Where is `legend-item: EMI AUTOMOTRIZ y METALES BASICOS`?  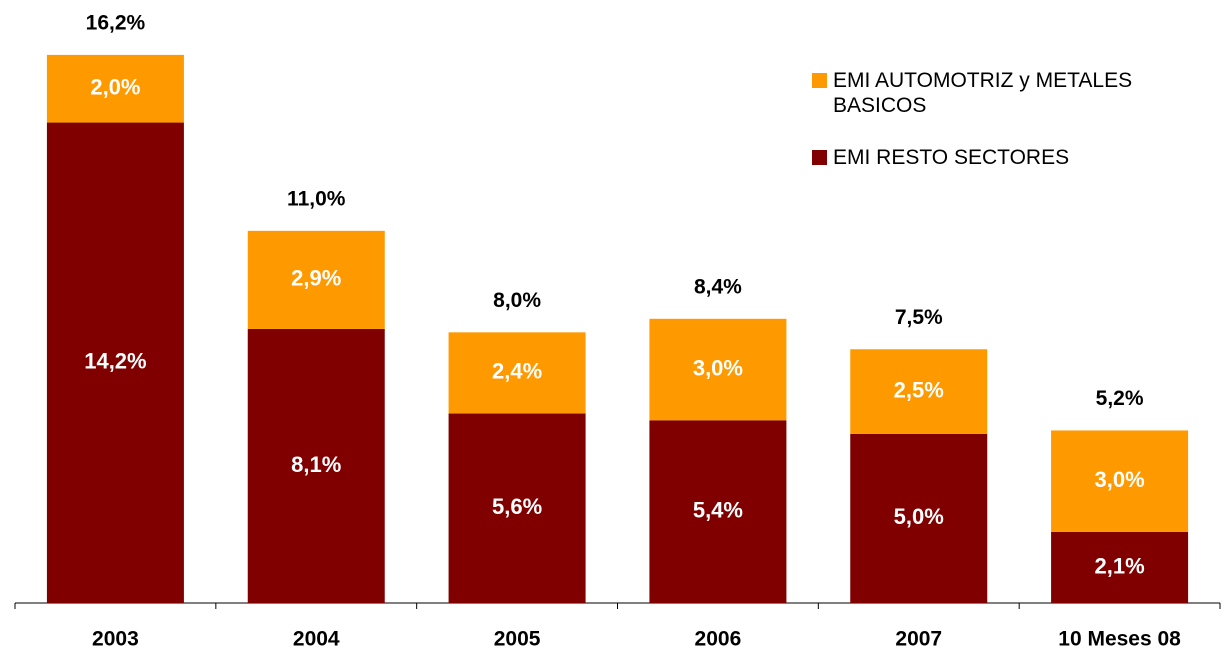 legend-item: EMI AUTOMOTRIZ y METALES BASICOS is located at coordinates (1017, 93).